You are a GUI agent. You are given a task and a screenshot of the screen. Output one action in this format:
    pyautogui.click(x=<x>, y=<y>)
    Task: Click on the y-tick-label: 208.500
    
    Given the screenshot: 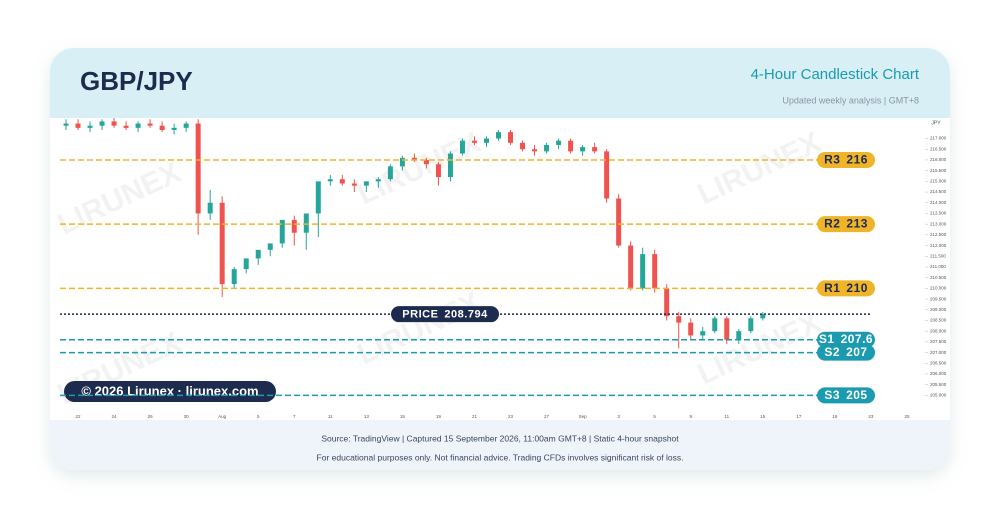 What is the action you would take?
    pyautogui.click(x=938, y=320)
    